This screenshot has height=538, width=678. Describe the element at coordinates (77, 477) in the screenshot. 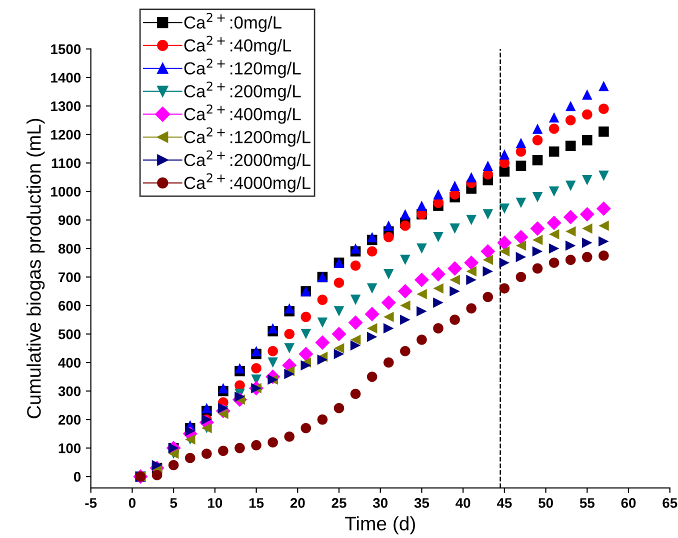

I see `y-tick-label: 0` at that location.